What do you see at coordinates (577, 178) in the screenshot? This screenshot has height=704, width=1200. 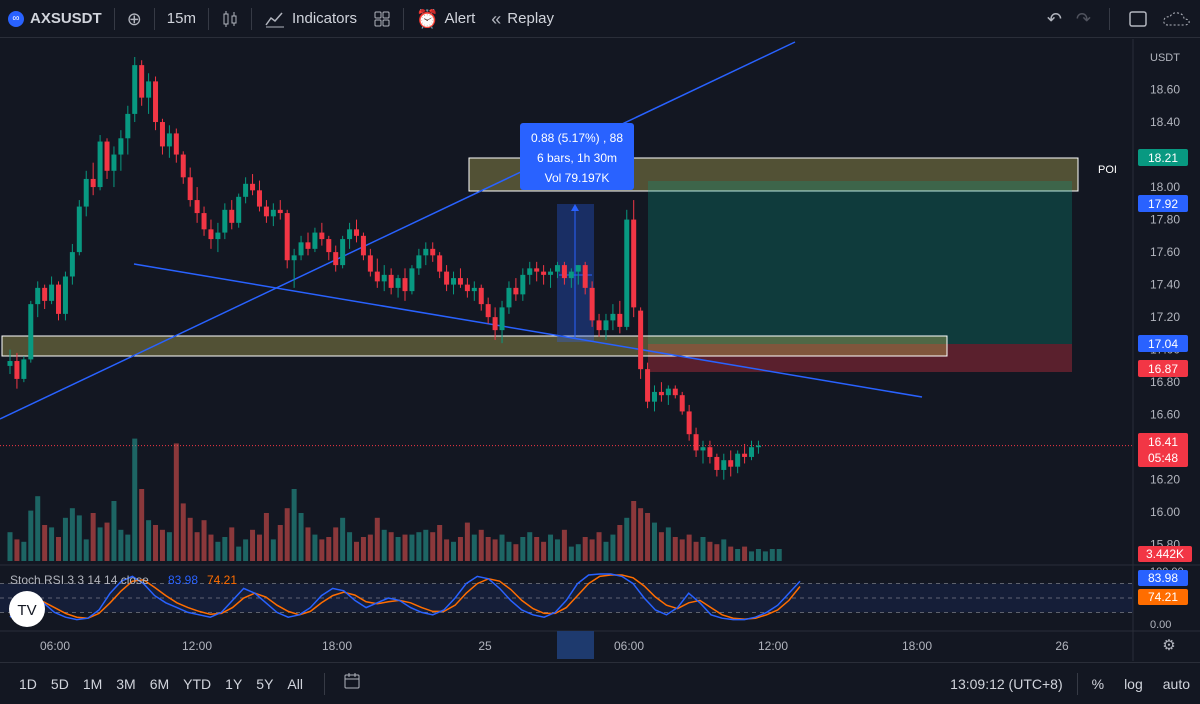 I see `measure-tooltip-text: Vol 79.197K` at bounding box center [577, 178].